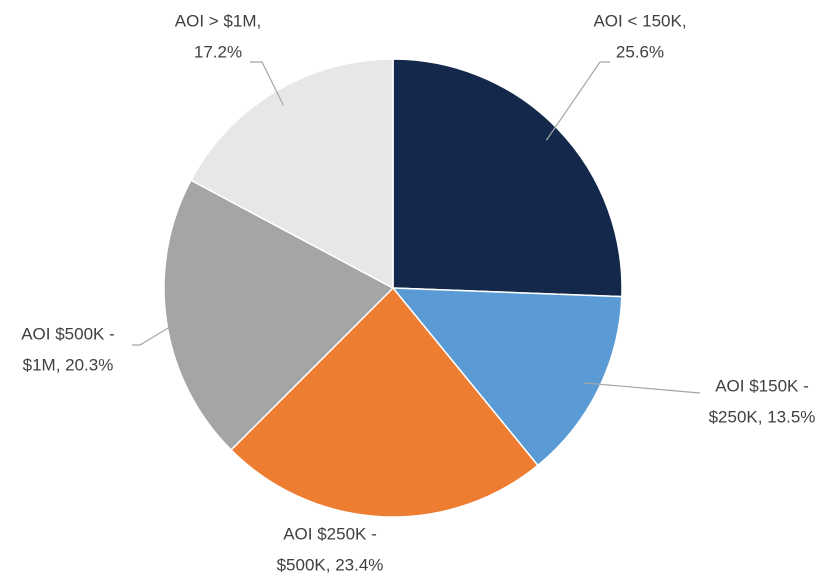 The height and width of the screenshot is (575, 830). I want to click on data-label: 25.6%, so click(640, 51).